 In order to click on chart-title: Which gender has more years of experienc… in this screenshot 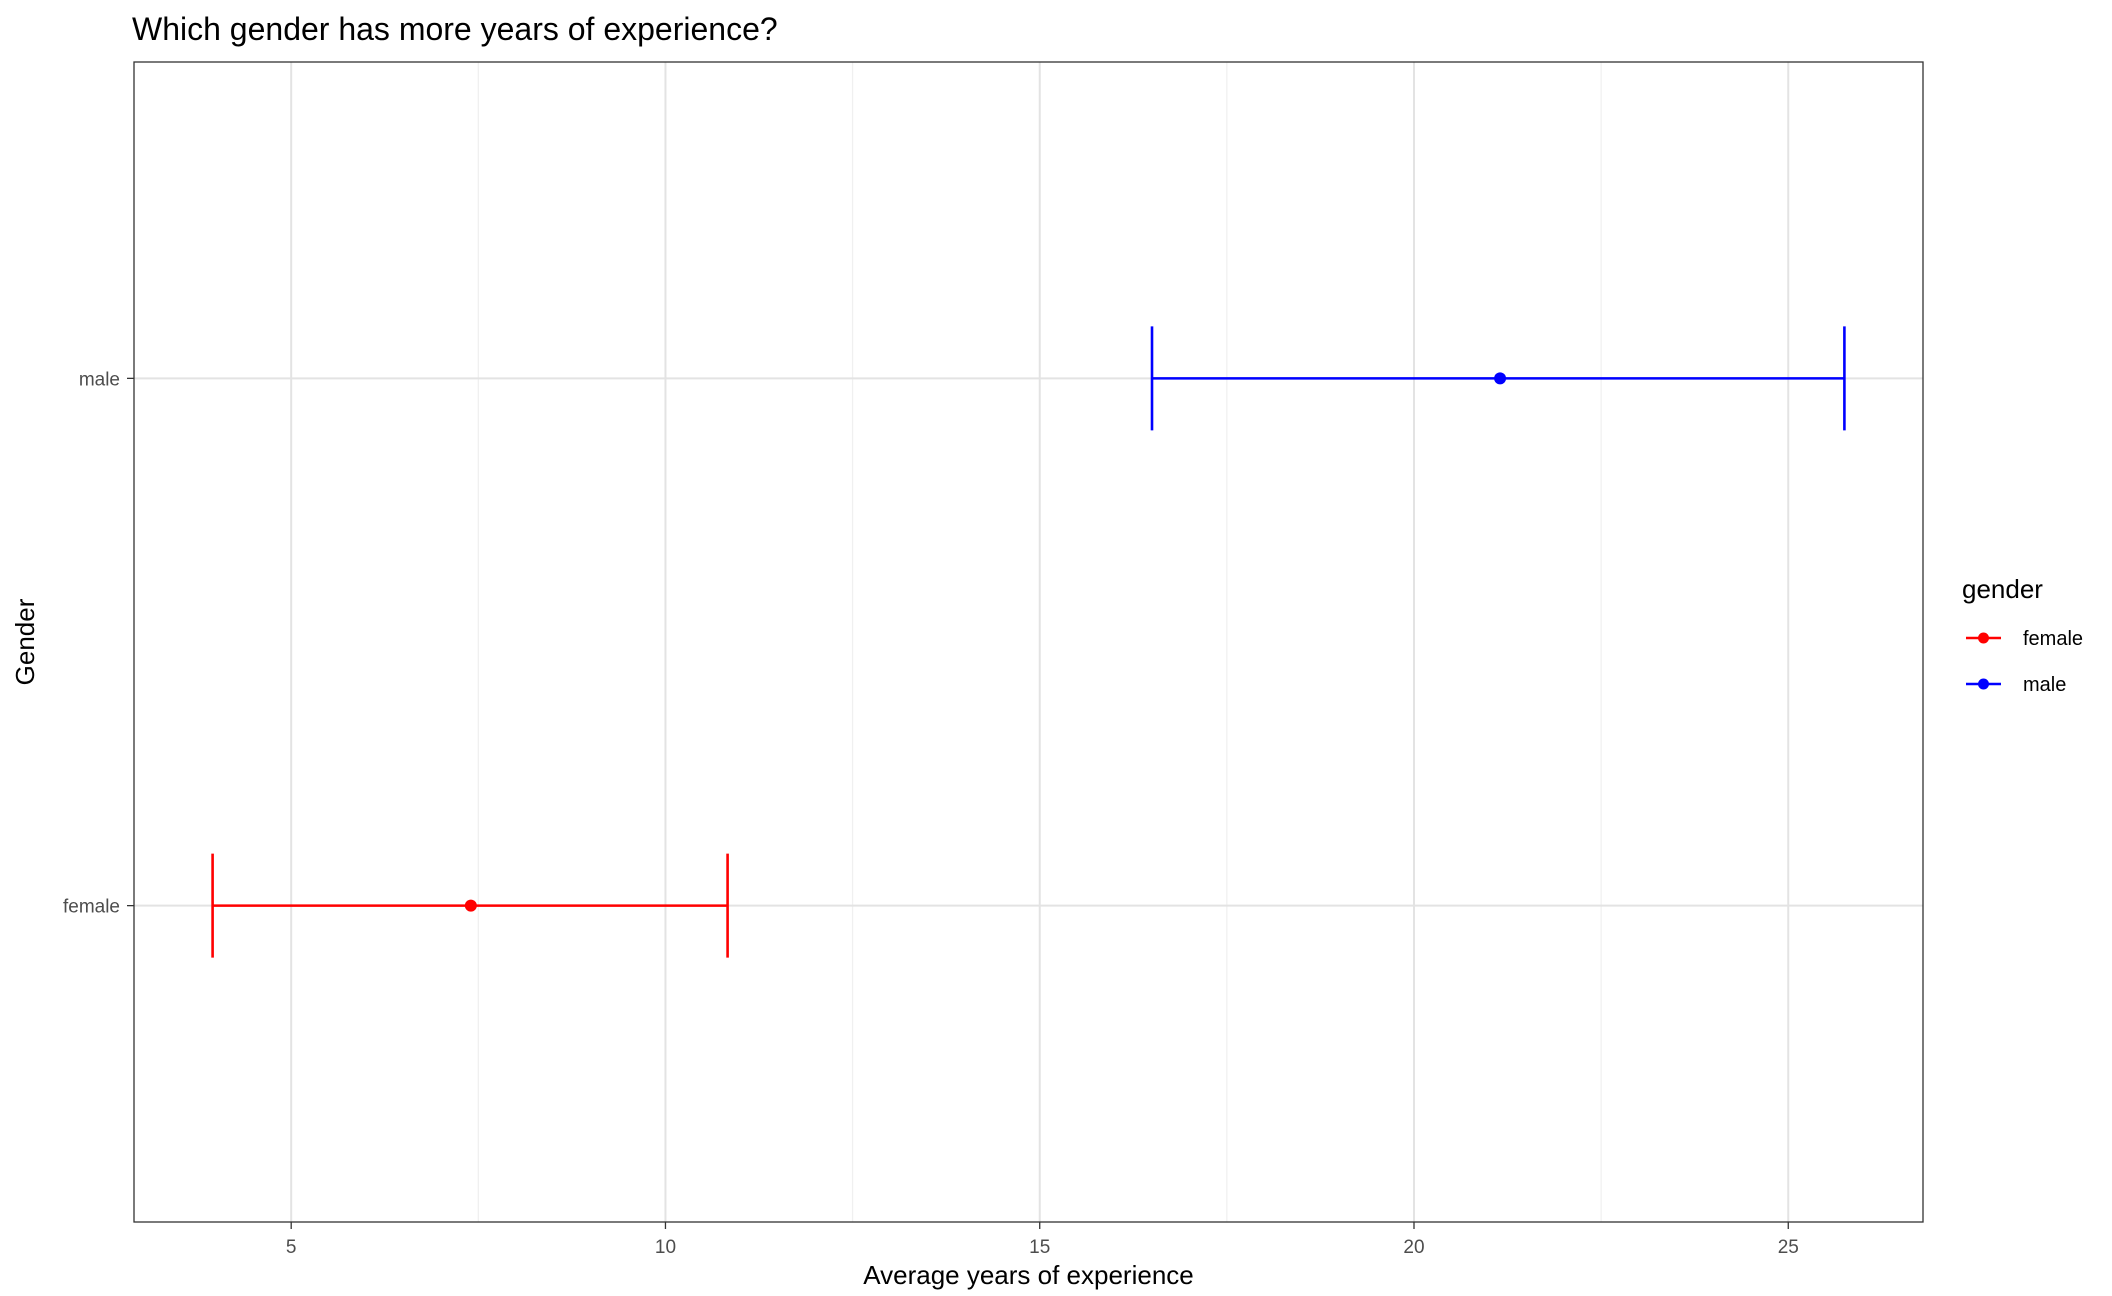, I will do `click(455, 29)`.